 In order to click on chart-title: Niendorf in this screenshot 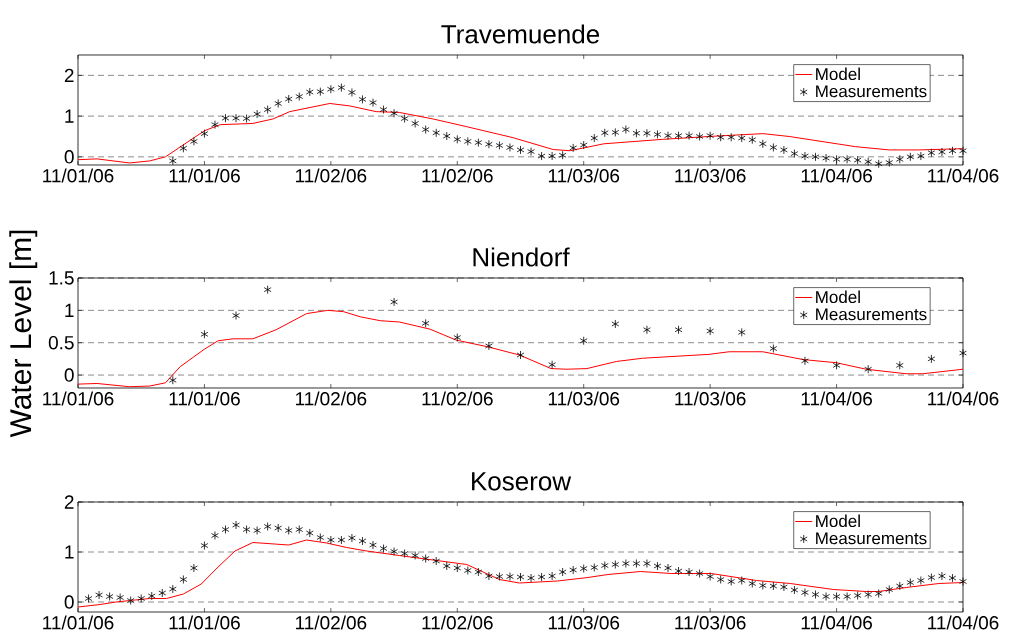, I will do `click(521, 257)`.